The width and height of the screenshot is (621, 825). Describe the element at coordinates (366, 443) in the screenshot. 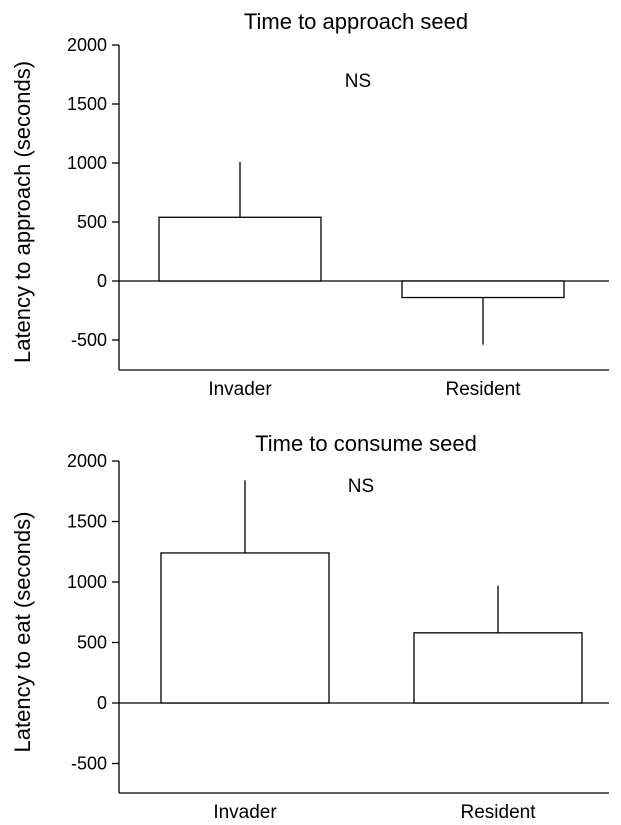

I see `chart-title: Time to consume seed` at that location.